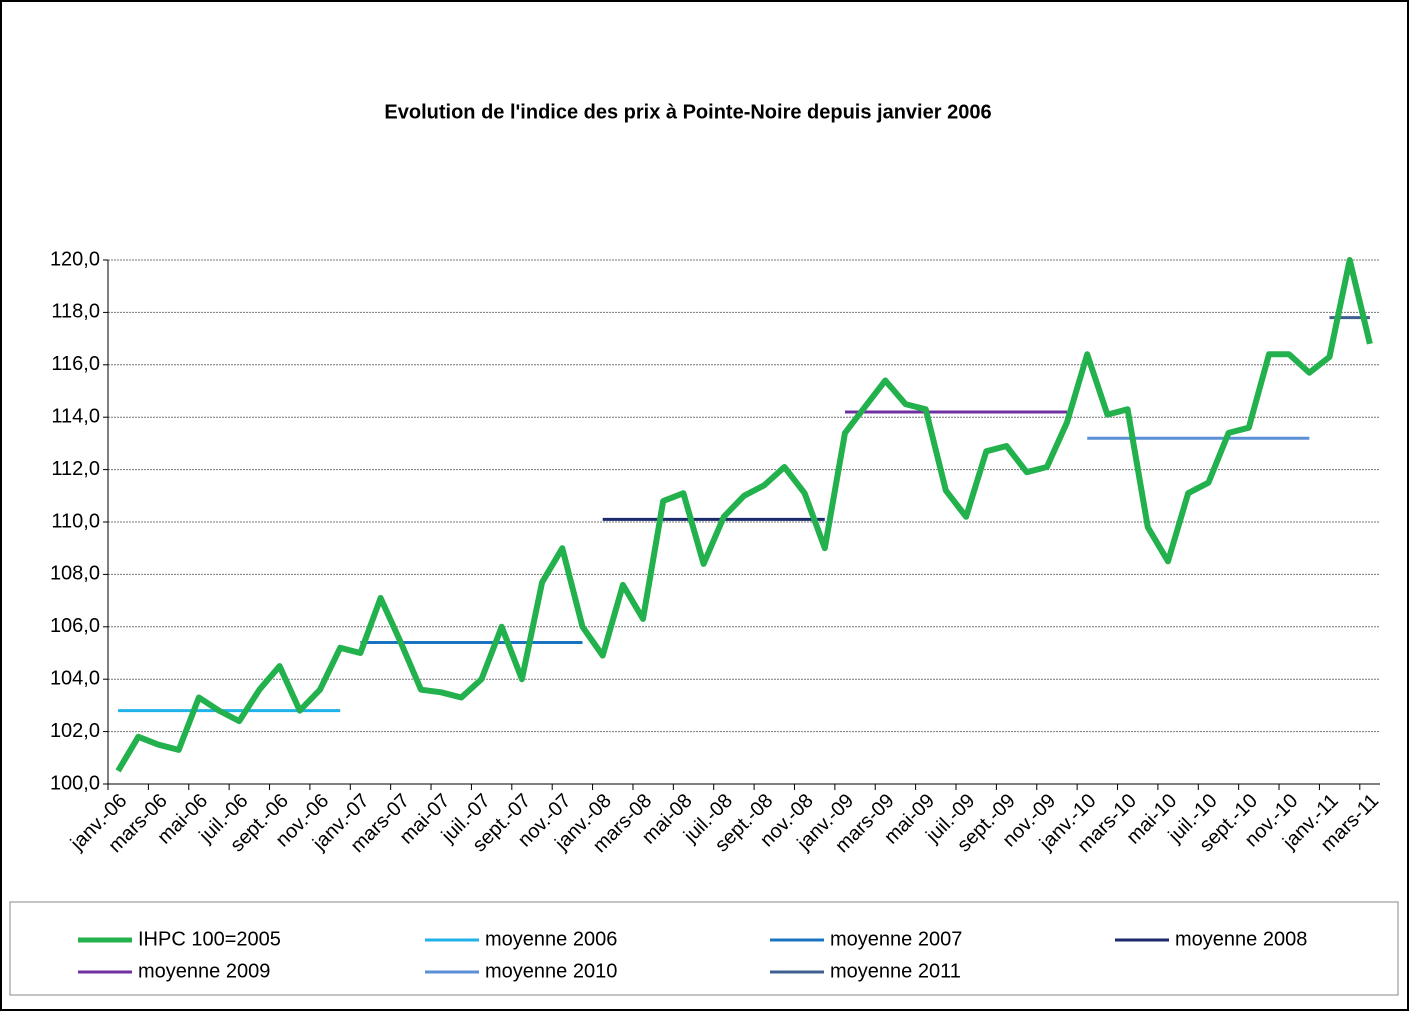 The height and width of the screenshot is (1011, 1409). I want to click on y-tick-label: 120,0, so click(75, 259).